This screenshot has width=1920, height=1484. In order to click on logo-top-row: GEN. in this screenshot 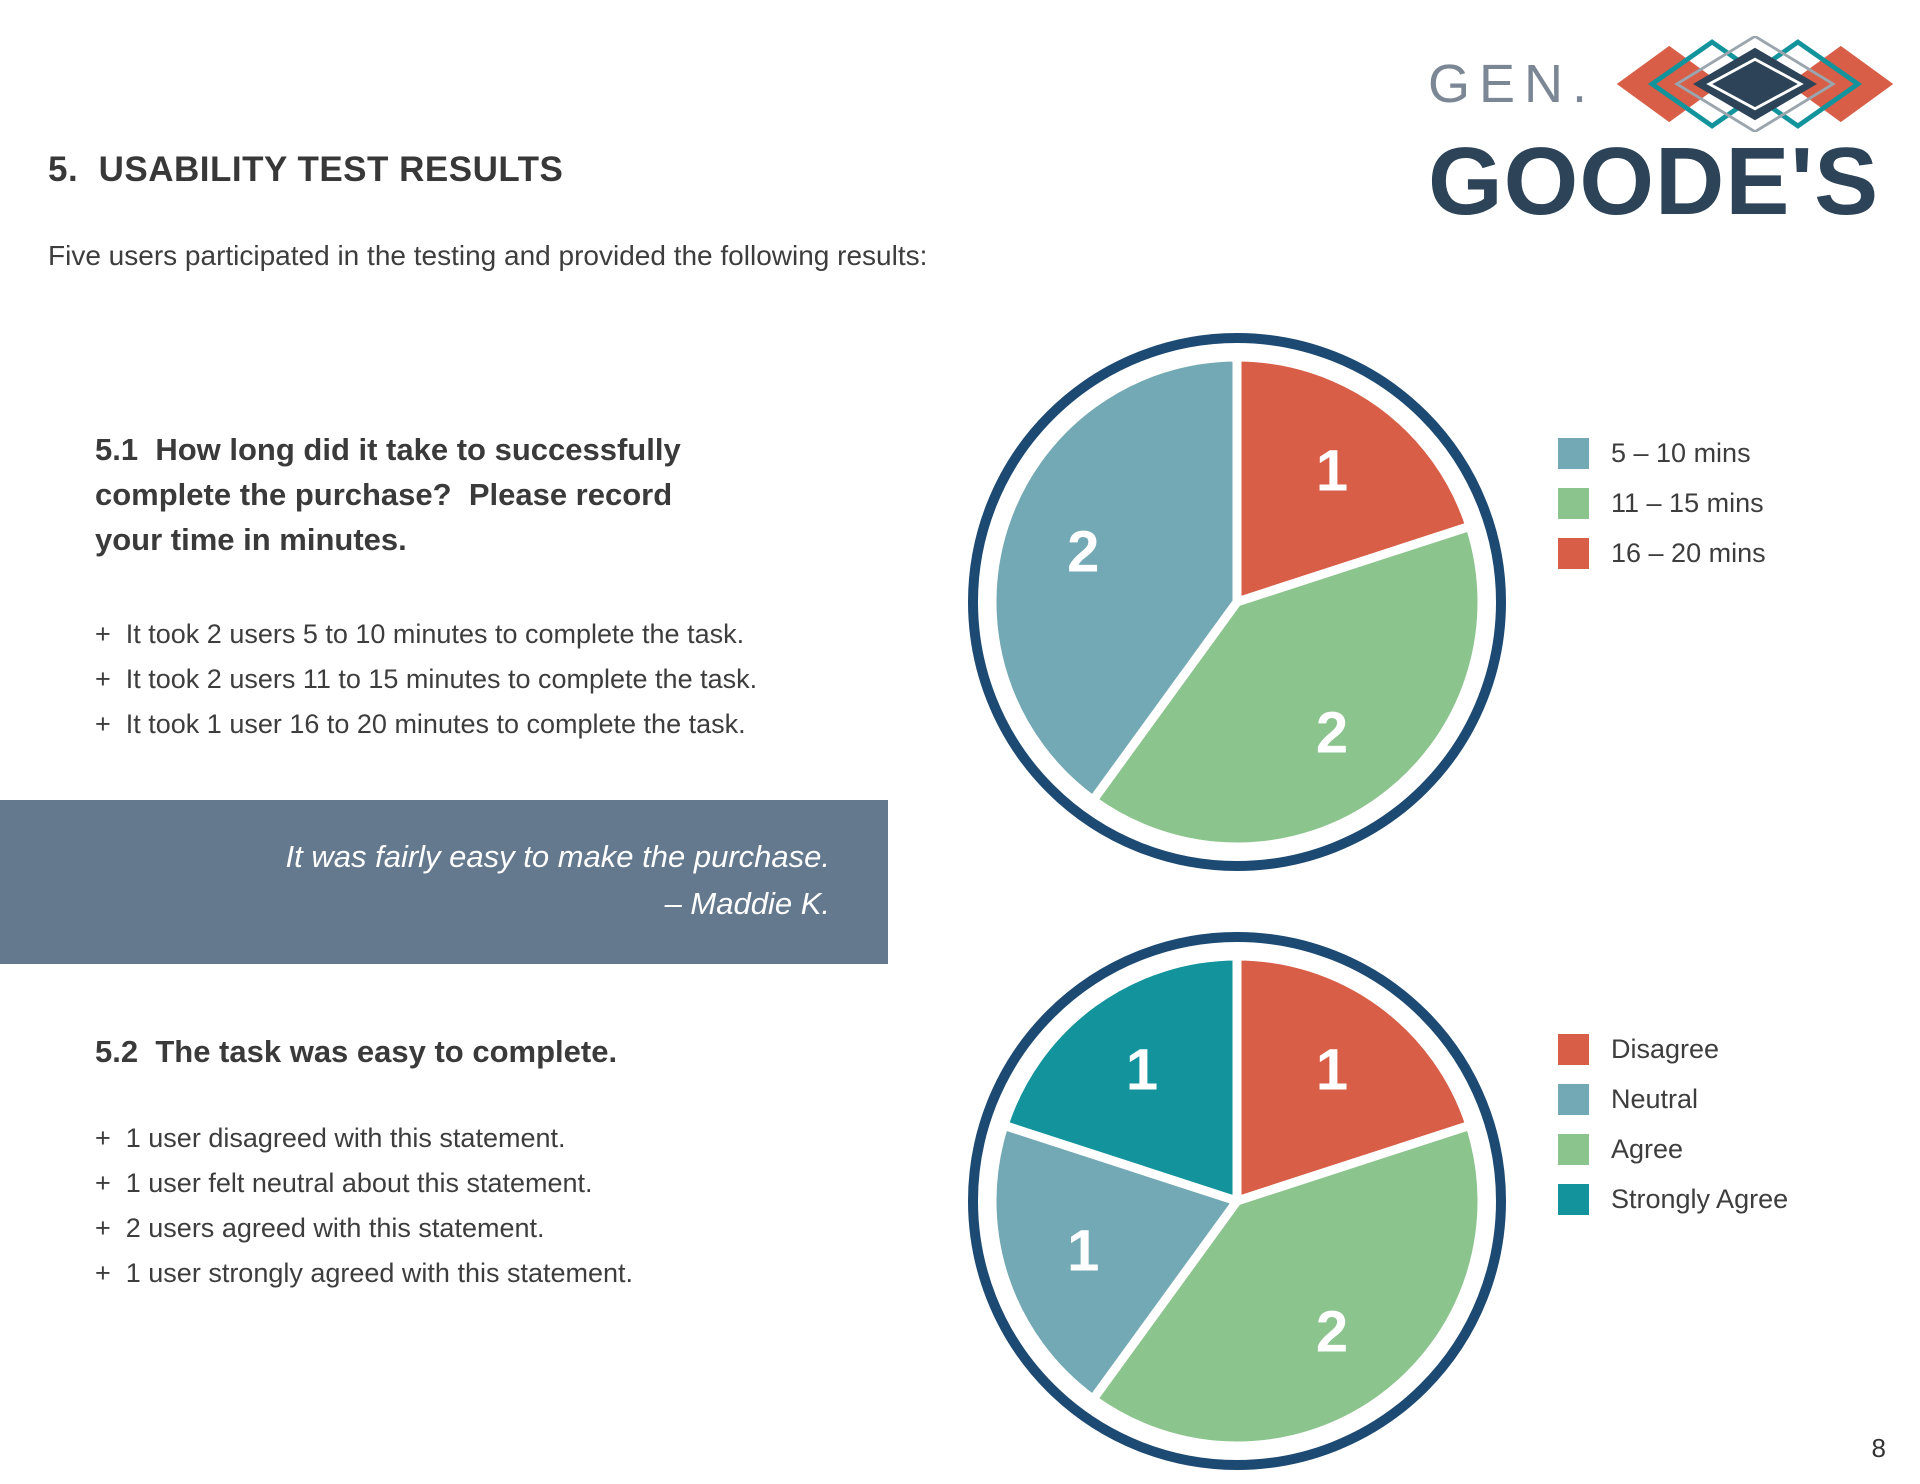, I will do `click(1663, 84)`.